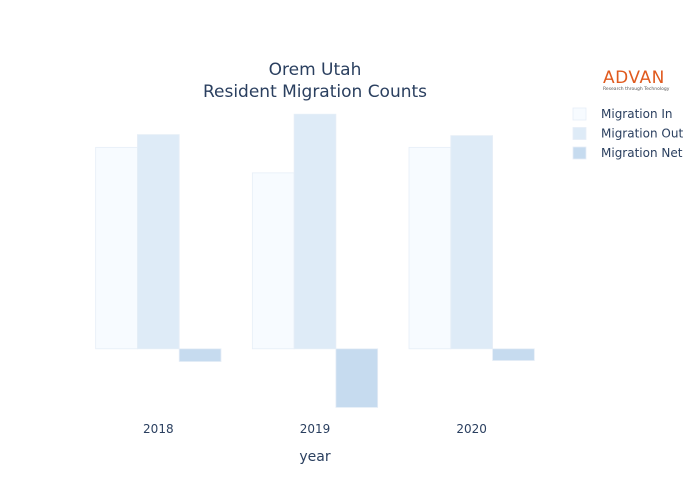  Describe the element at coordinates (357, 378) in the screenshot. I see `bar-migration-net-2019` at that location.